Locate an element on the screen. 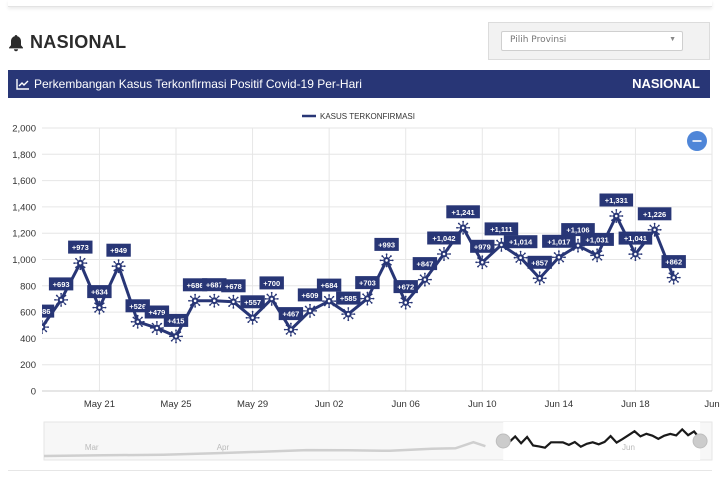 This screenshot has width=720, height=494. legend: KASUS TERKONFIRMASI is located at coordinates (358, 116).